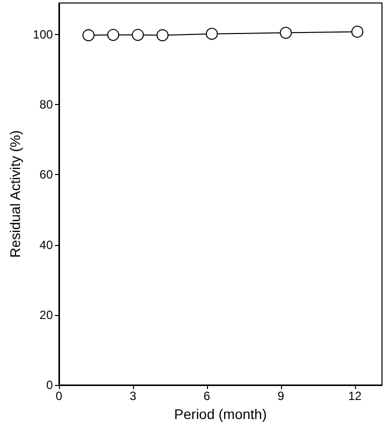 The width and height of the screenshot is (384, 426). Describe the element at coordinates (133, 396) in the screenshot. I see `x-tick-label: 3` at that location.